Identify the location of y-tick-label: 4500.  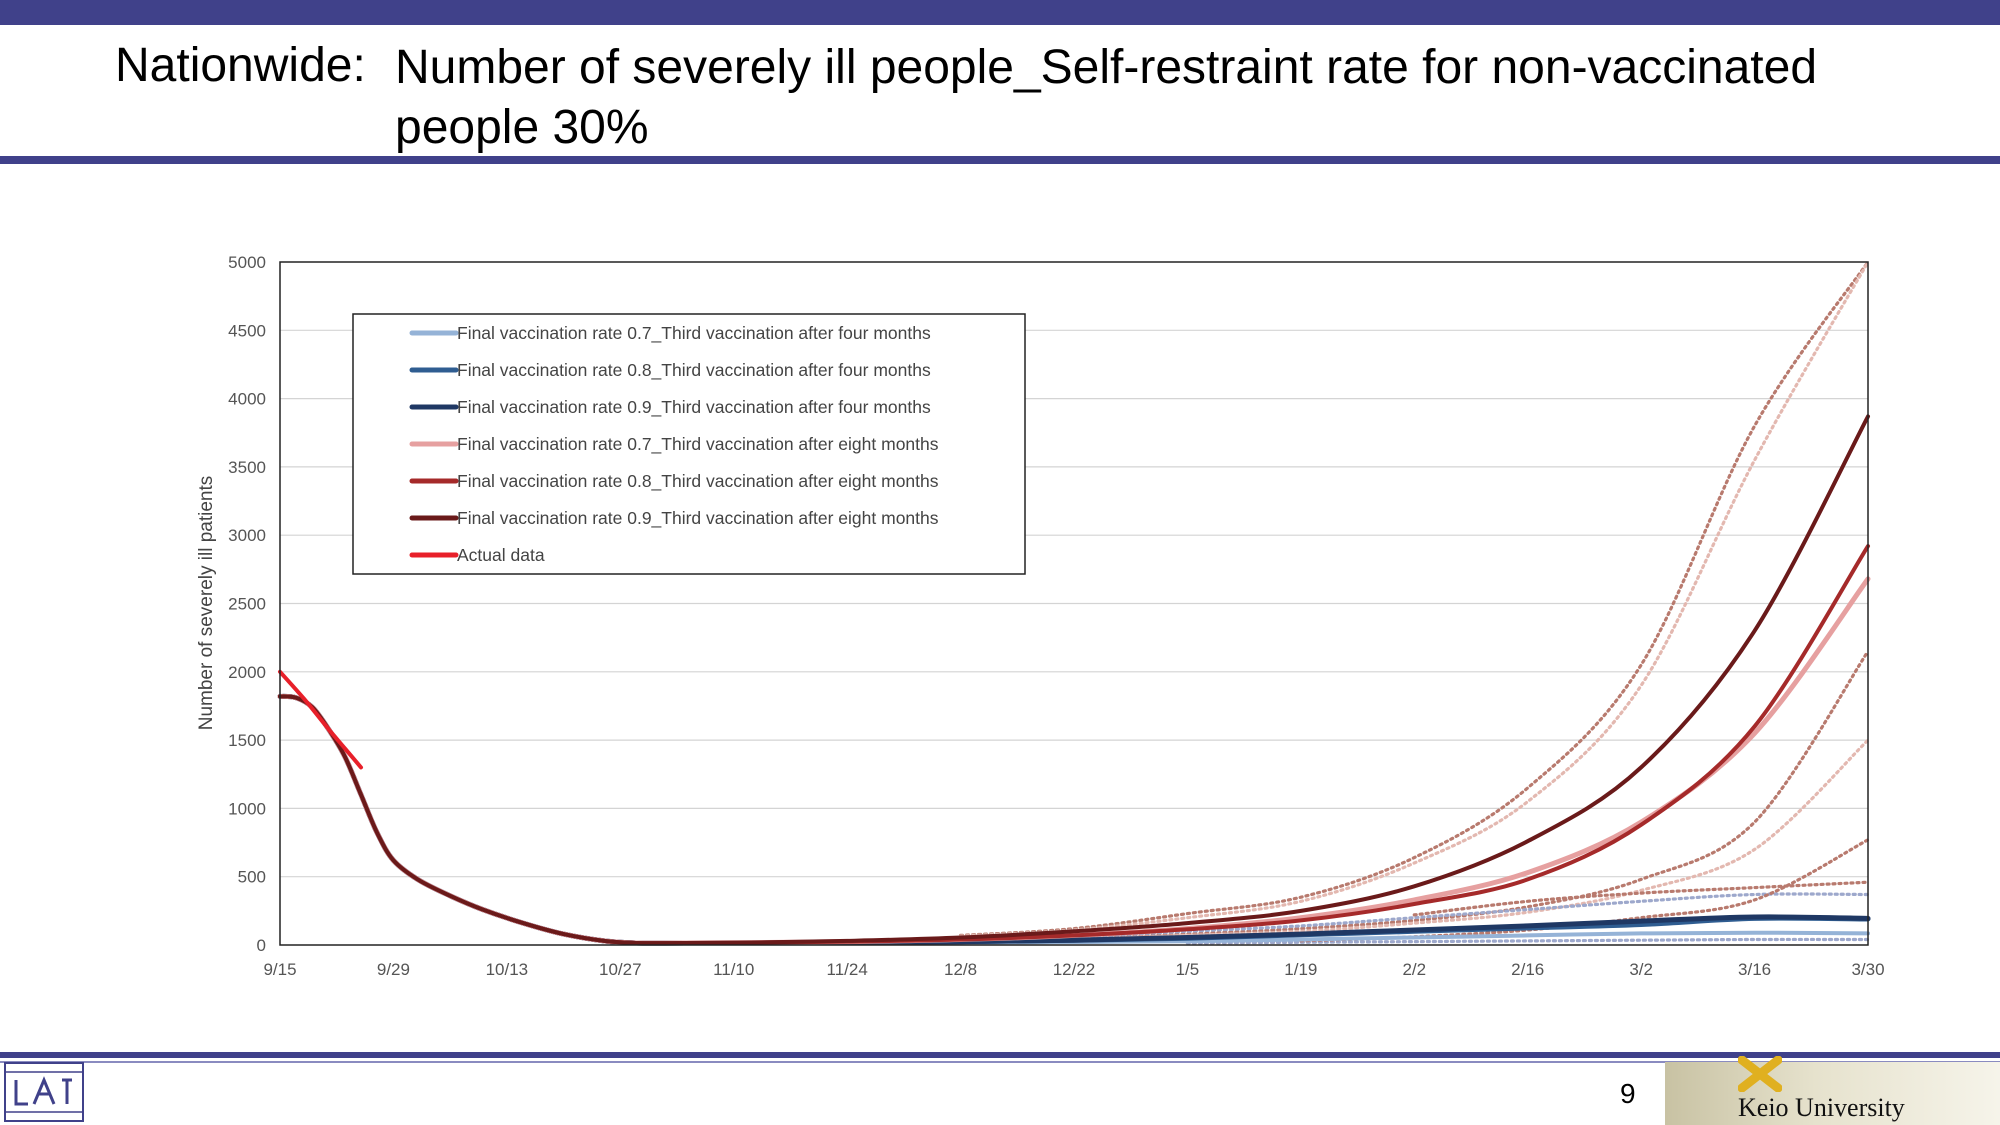
(247, 330).